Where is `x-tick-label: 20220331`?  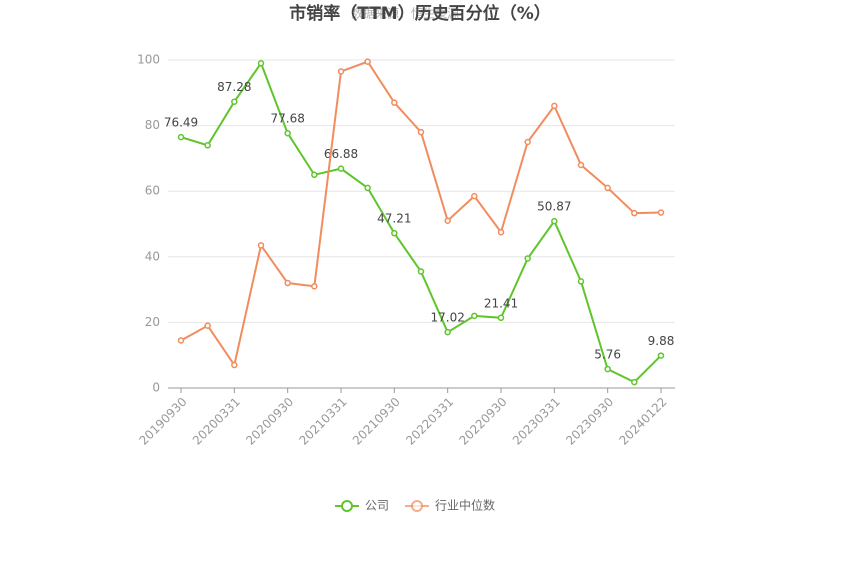 x-tick-label: 20220331 is located at coordinates (429, 421).